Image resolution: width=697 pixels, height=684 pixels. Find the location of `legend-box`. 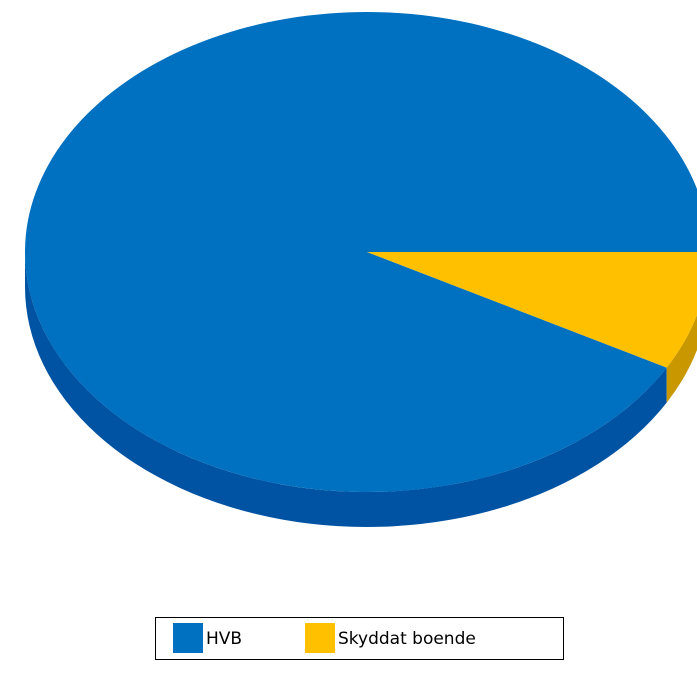

legend-box is located at coordinates (359, 638).